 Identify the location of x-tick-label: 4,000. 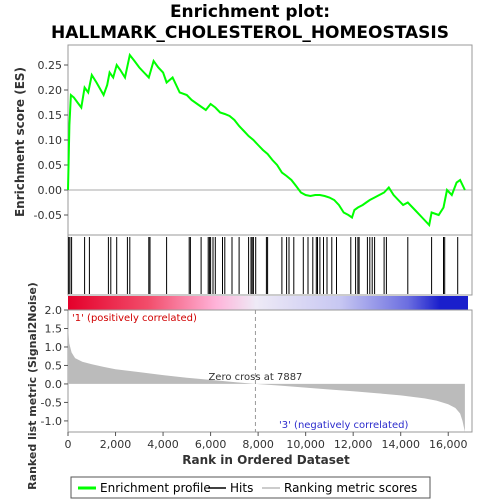
(163, 444).